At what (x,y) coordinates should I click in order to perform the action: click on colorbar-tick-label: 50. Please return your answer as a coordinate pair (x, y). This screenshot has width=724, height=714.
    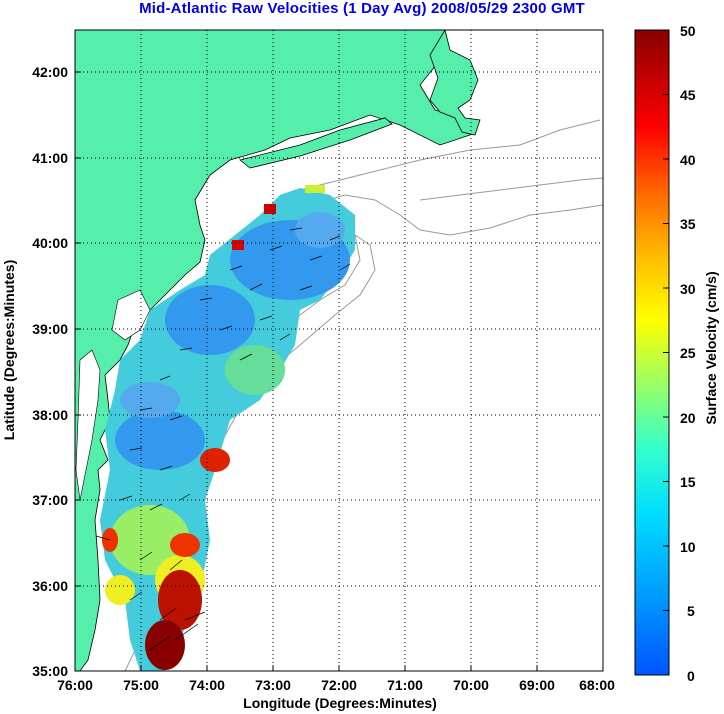
    Looking at the image, I should click on (688, 31).